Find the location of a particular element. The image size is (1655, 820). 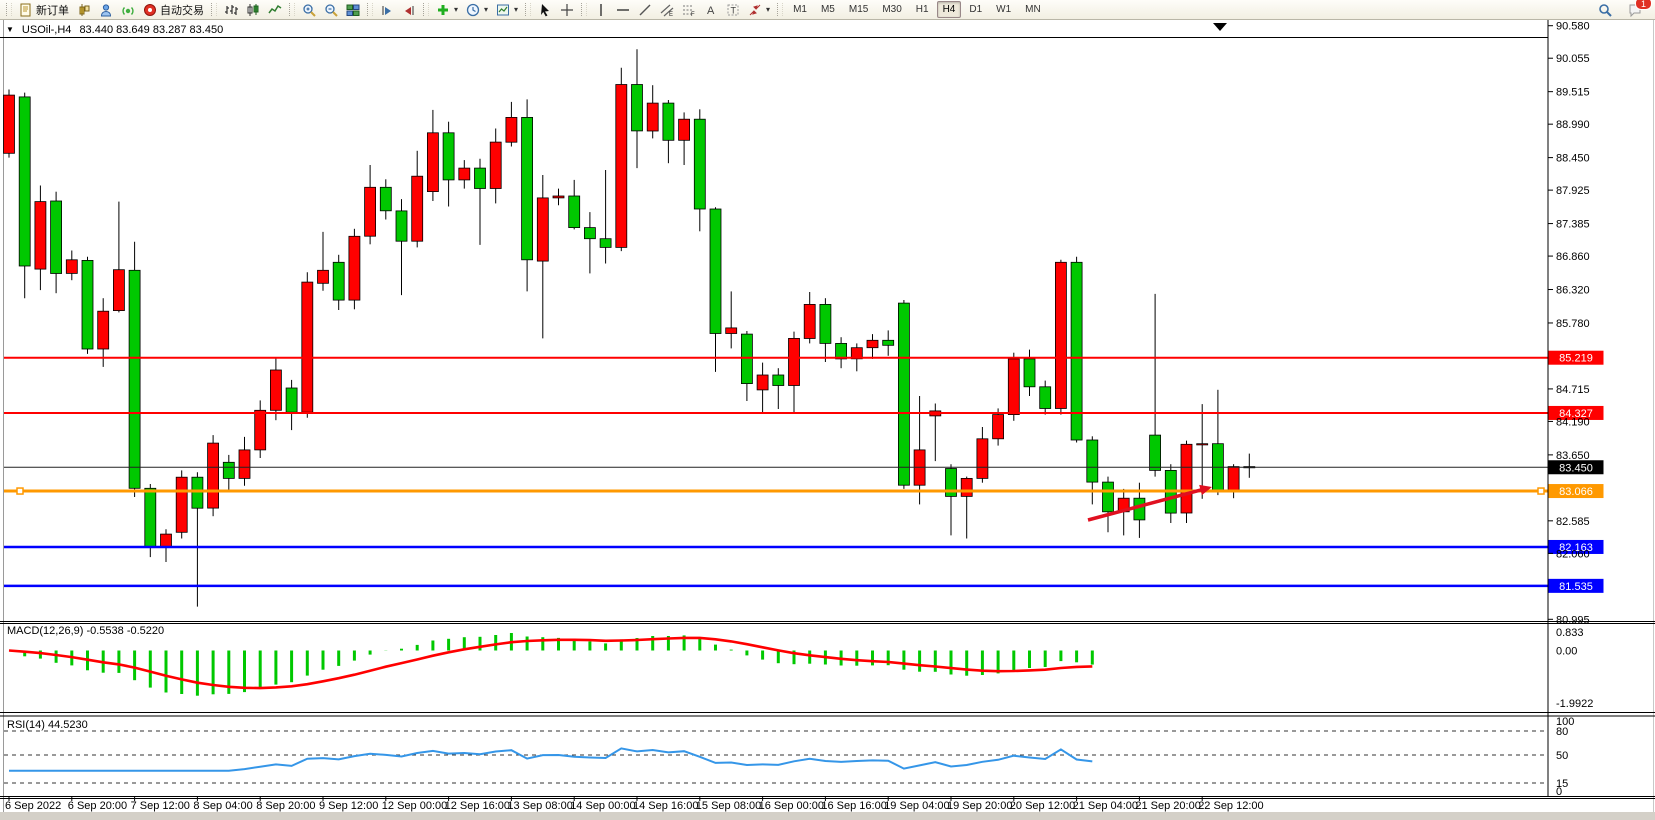

auto-scroll-button is located at coordinates (387, 9).